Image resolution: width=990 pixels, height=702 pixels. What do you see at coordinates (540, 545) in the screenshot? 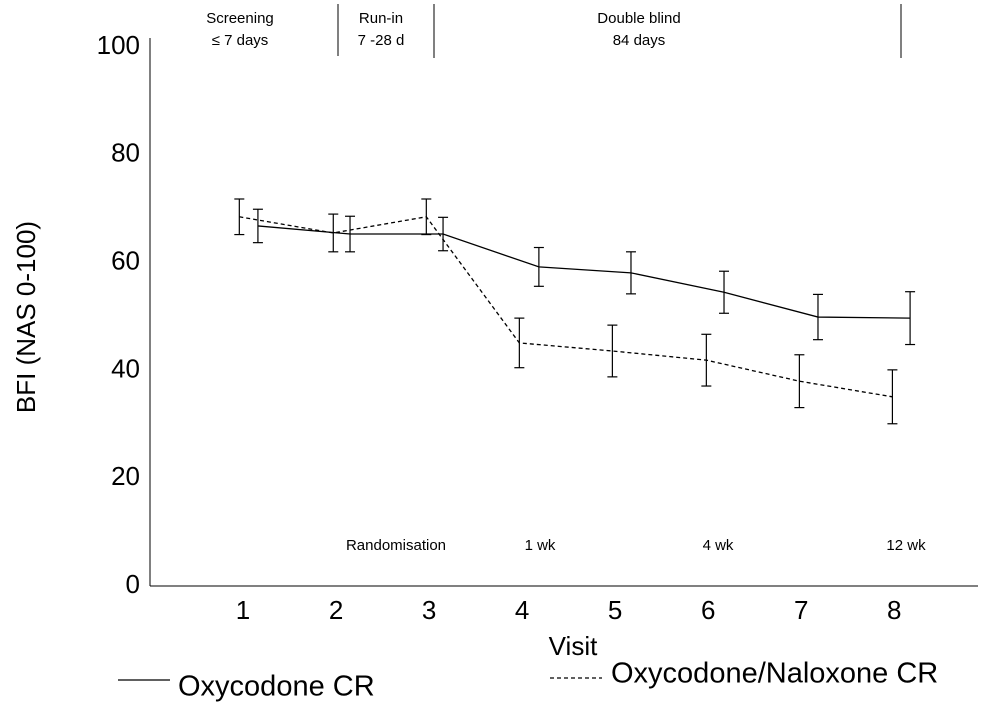
I see `milestone-label: 1 wk` at bounding box center [540, 545].